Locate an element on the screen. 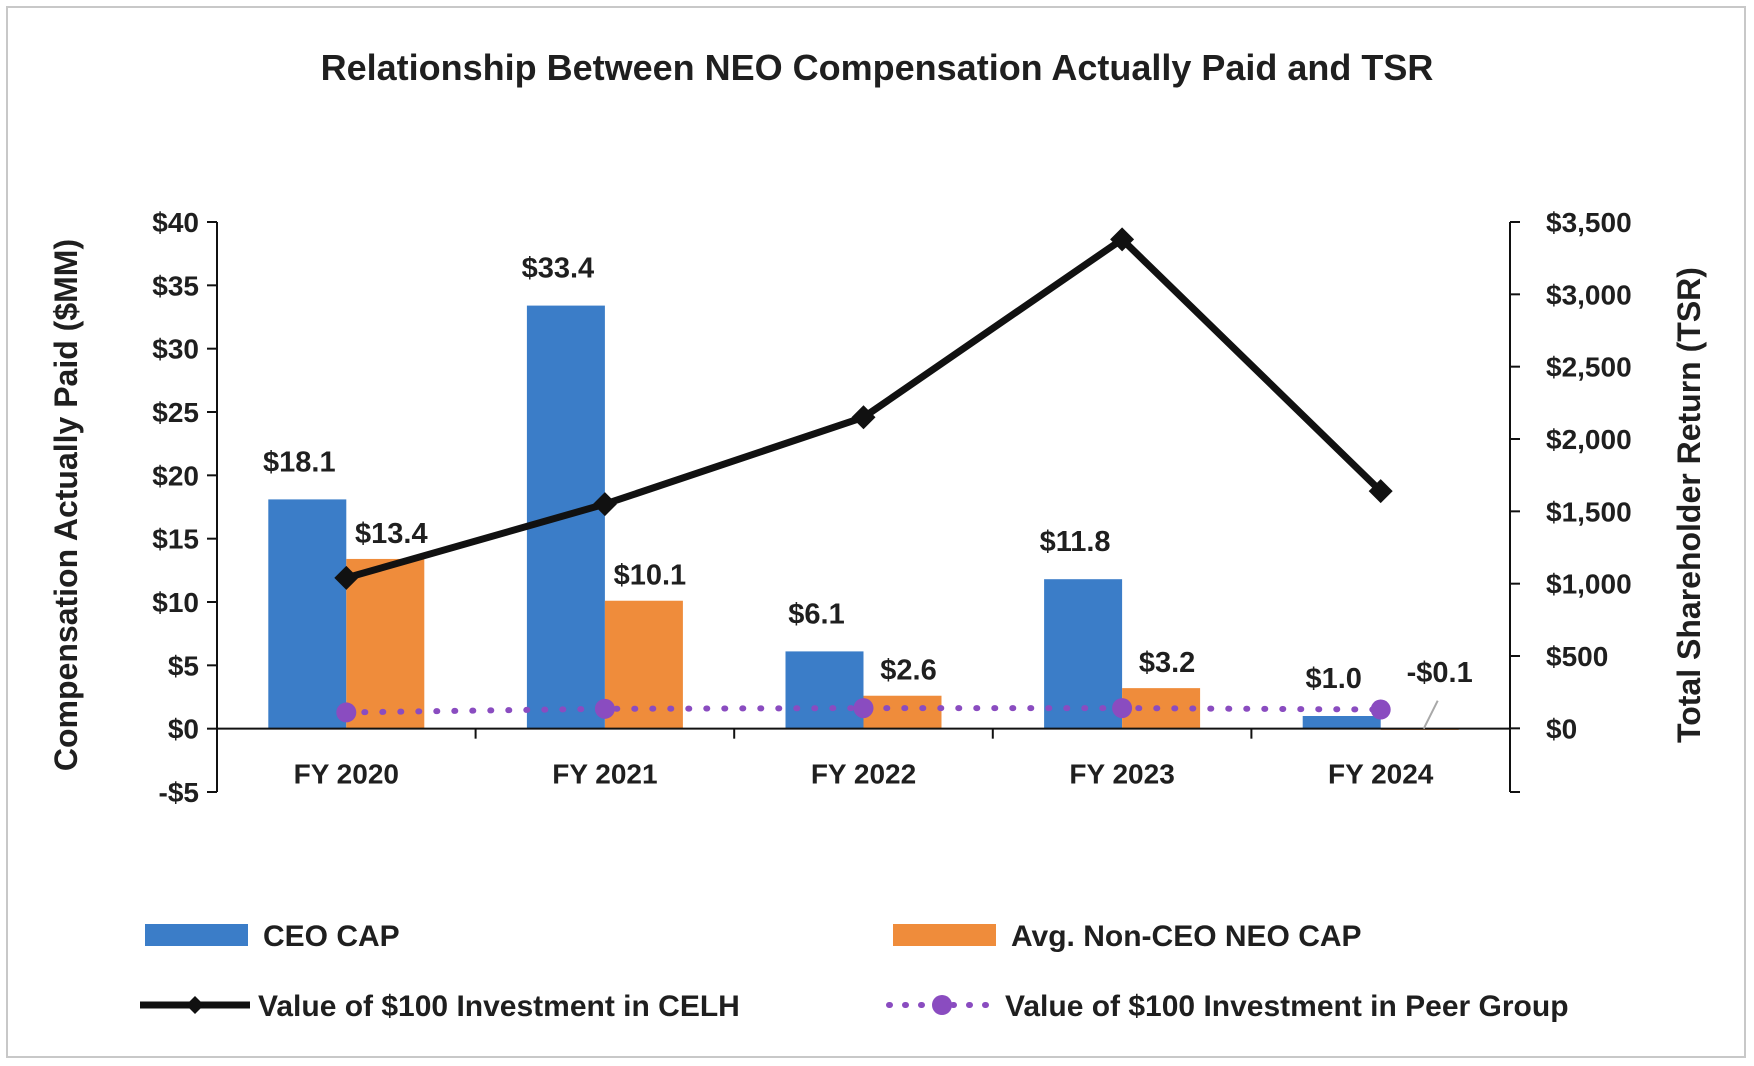  ceo-cap-label-1: $18.1 is located at coordinates (299, 462).